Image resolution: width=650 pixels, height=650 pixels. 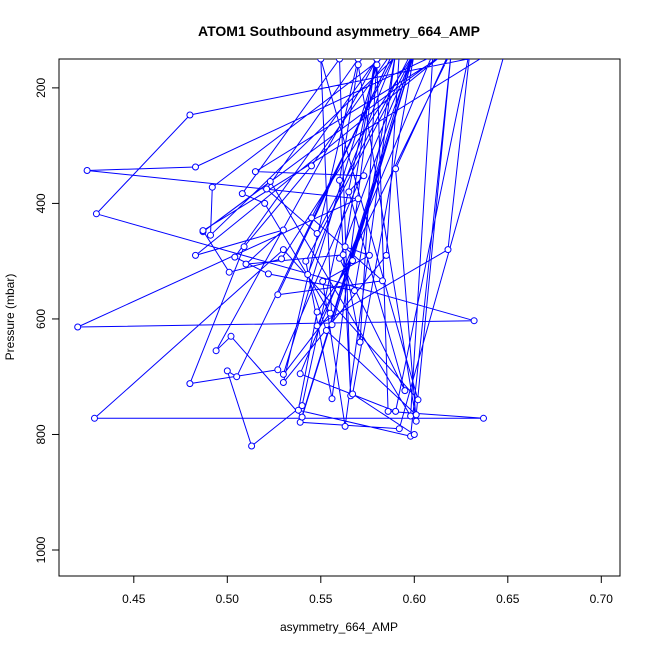 I want to click on y-axis: 200 400 600 800 1000, so click(x=47, y=320).